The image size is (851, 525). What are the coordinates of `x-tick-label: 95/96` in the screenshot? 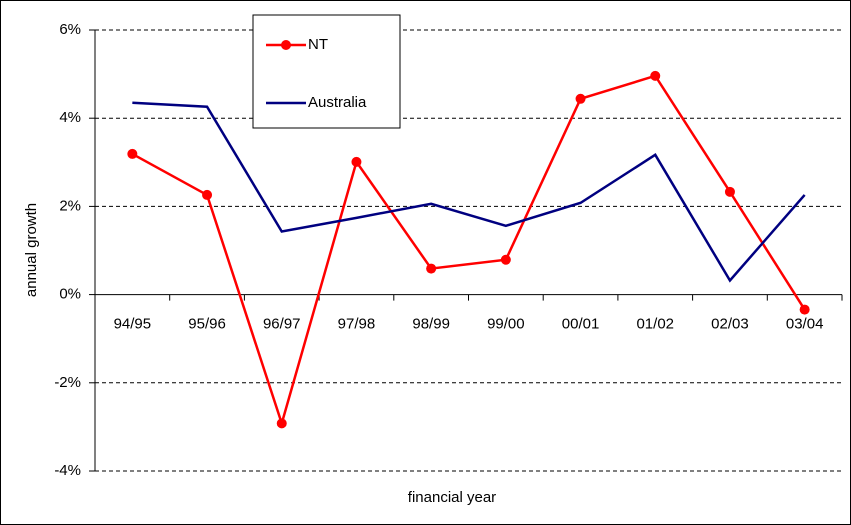 It's located at (207, 324).